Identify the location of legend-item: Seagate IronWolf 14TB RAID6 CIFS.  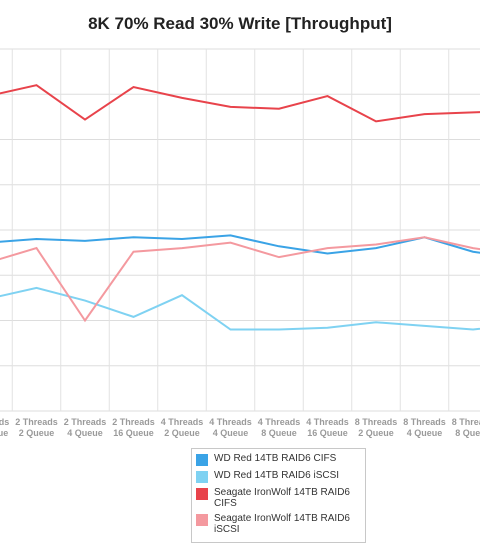
(278, 498).